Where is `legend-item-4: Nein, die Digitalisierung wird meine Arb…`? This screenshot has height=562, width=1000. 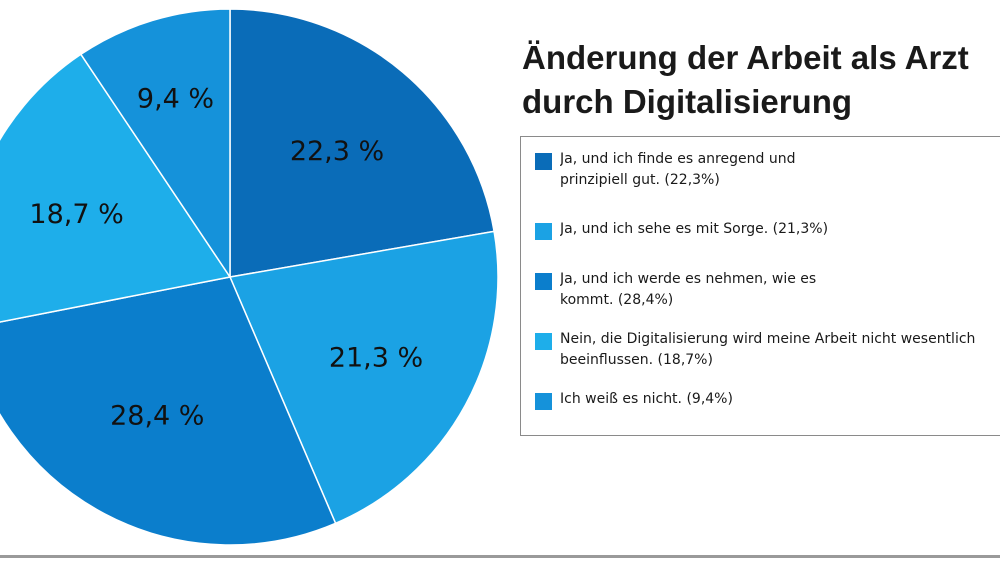 legend-item-4: Nein, die Digitalisierung wird meine Arb… is located at coordinates (767, 350).